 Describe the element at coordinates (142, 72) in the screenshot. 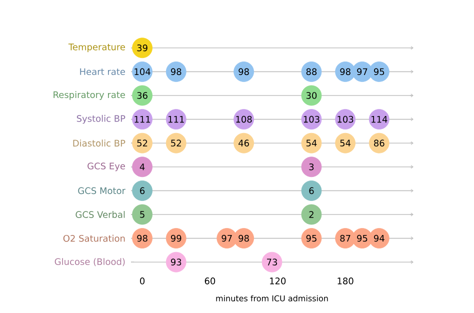

I see `annotation: 104` at that location.